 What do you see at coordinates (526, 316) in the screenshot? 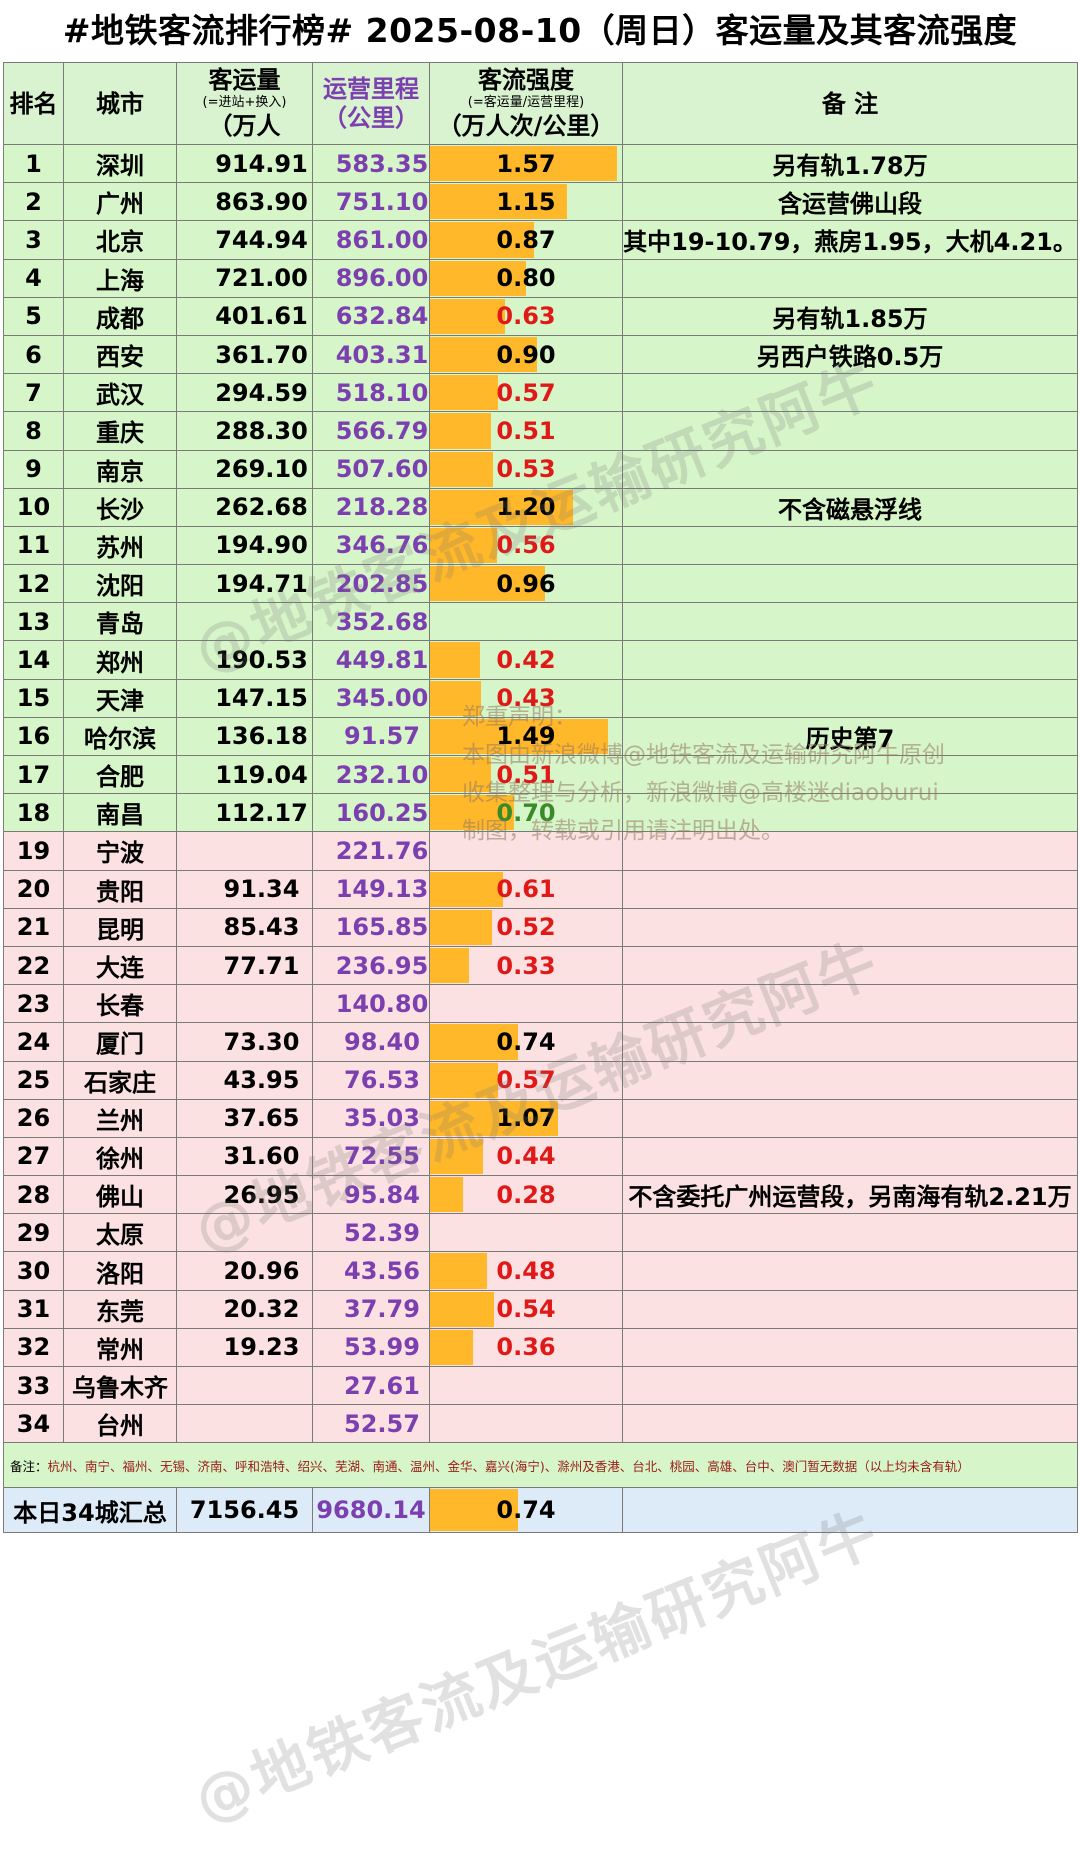
I see `intensity-value: 0.63` at bounding box center [526, 316].